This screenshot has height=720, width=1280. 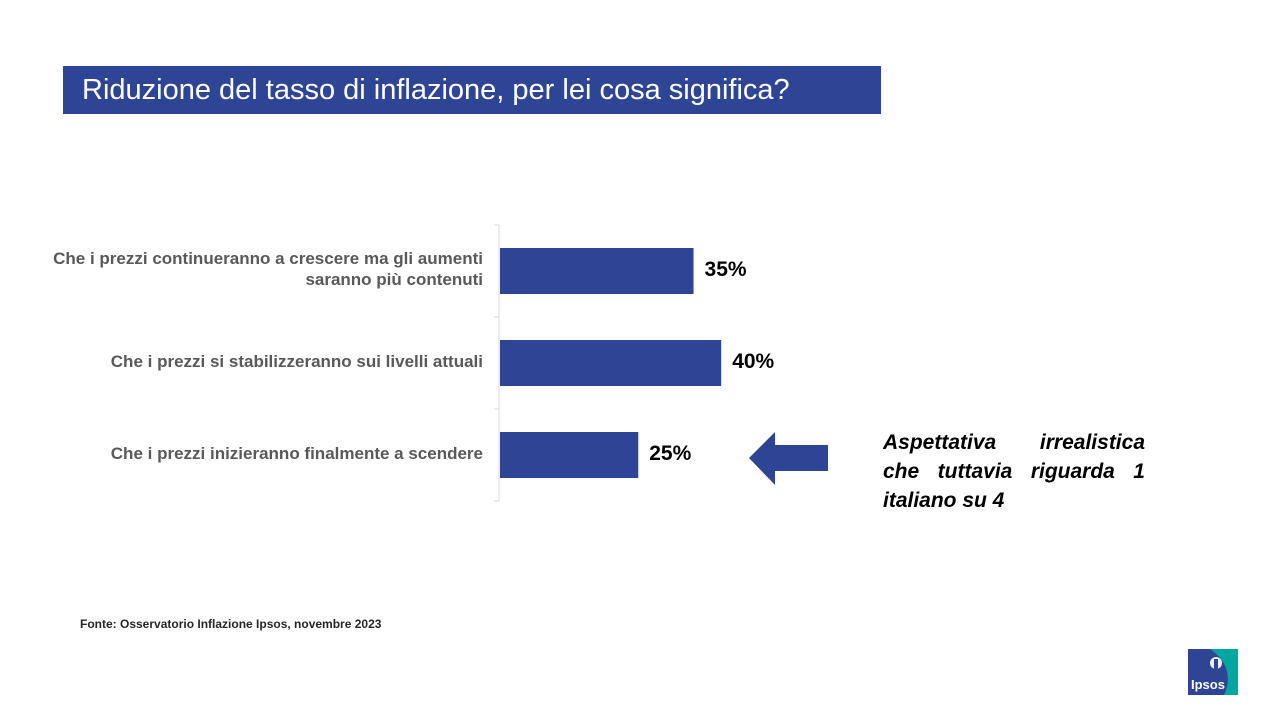 I want to click on ipsos-logo: Ipsos, so click(x=1213, y=672).